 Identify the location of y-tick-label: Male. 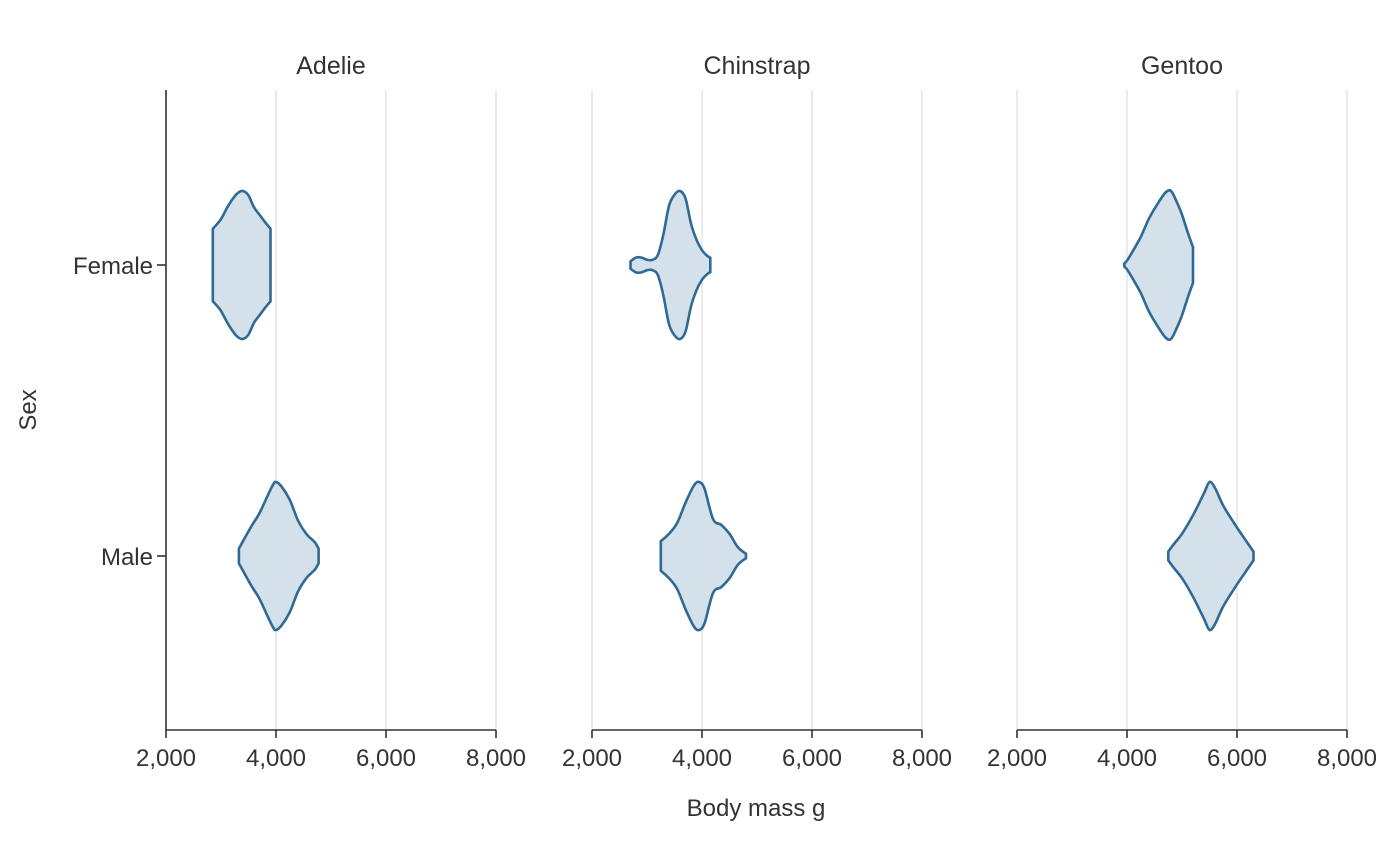
(127, 557).